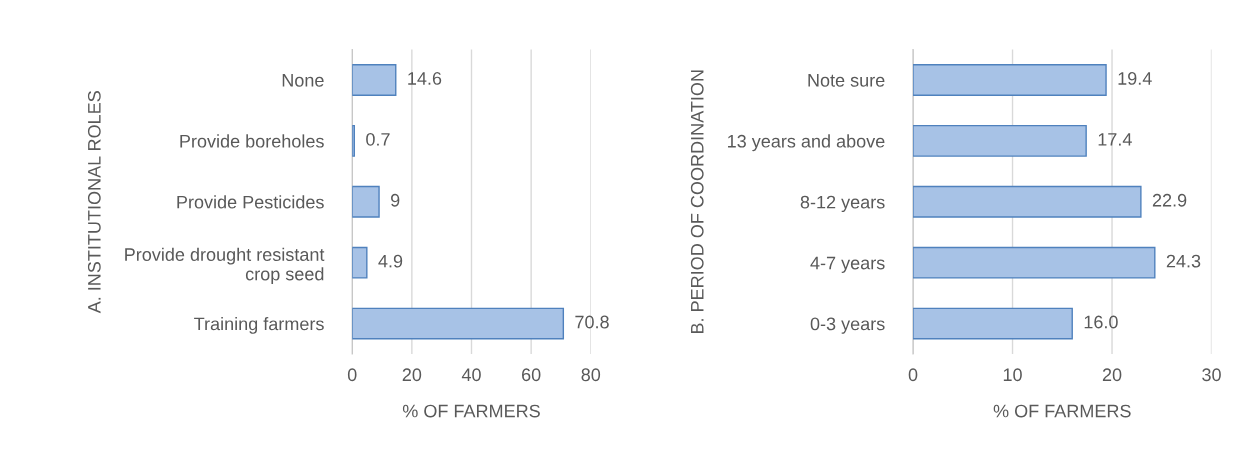 This screenshot has width=1249, height=472. I want to click on y-axis-title: A. INSTITUTIONAL ROLES, so click(94, 202).